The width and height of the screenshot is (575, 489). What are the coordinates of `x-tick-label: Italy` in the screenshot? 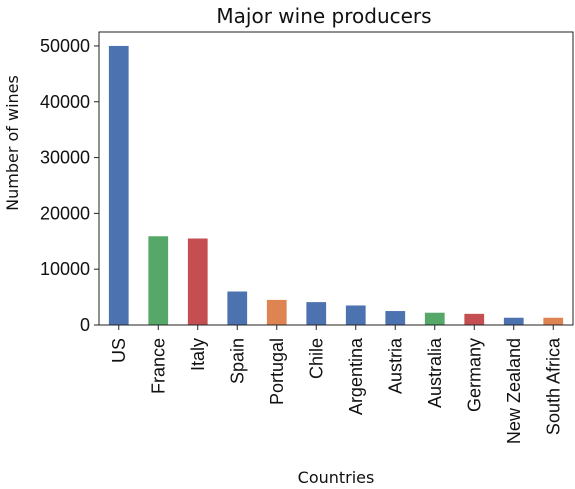 It's located at (198, 354).